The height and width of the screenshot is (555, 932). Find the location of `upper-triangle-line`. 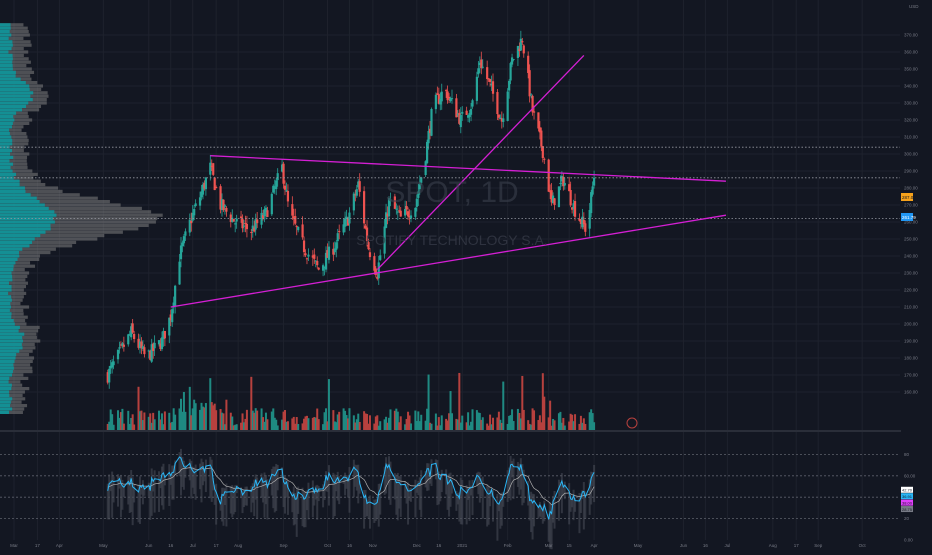

upper-triangle-line is located at coordinates (468, 168).